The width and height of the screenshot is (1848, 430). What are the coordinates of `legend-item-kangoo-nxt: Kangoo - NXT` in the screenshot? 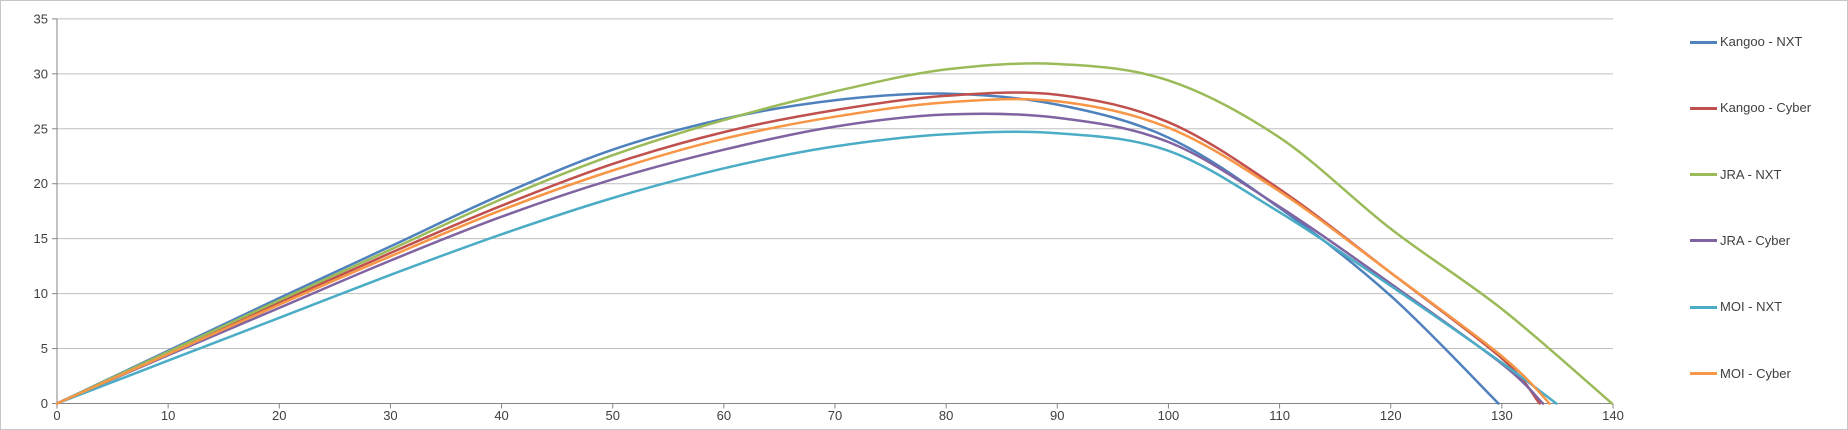 It's located at (1746, 42).